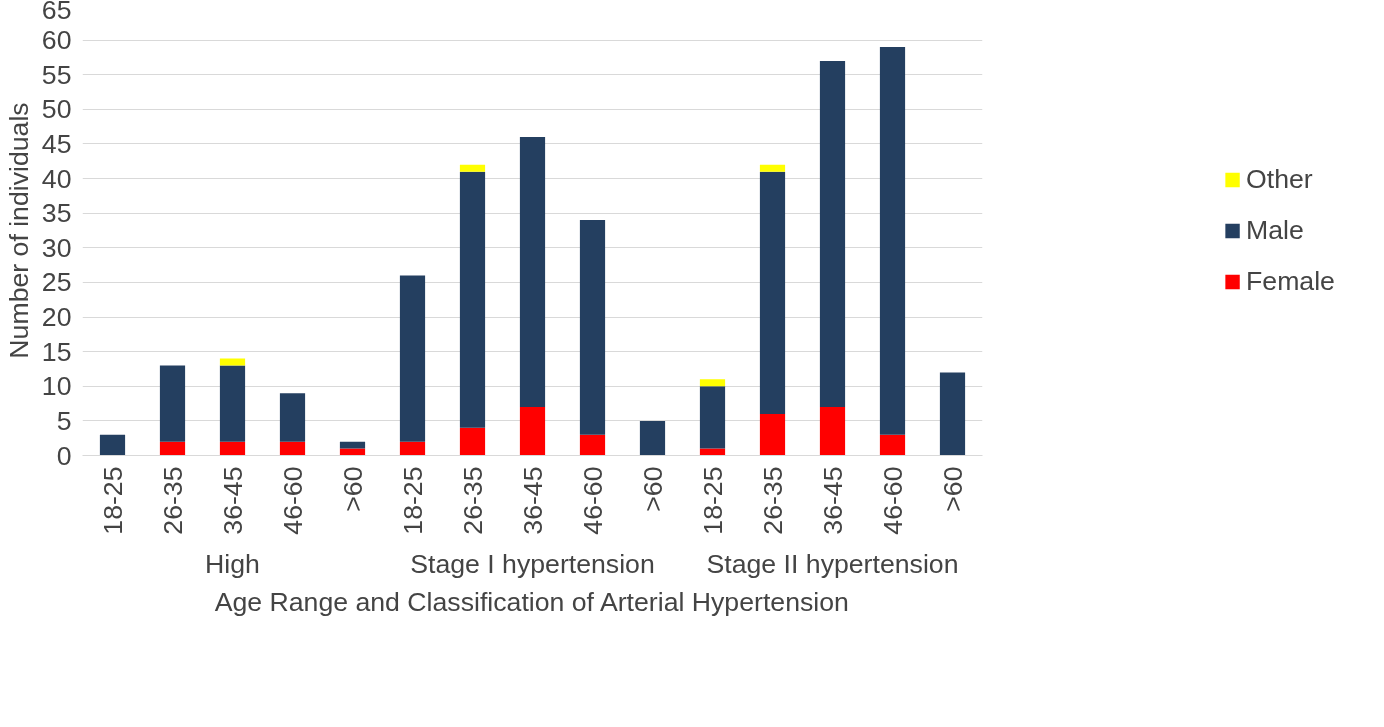 This screenshot has height=727, width=1384. Describe the element at coordinates (56, 178) in the screenshot. I see `y-tick-label: 40` at that location.